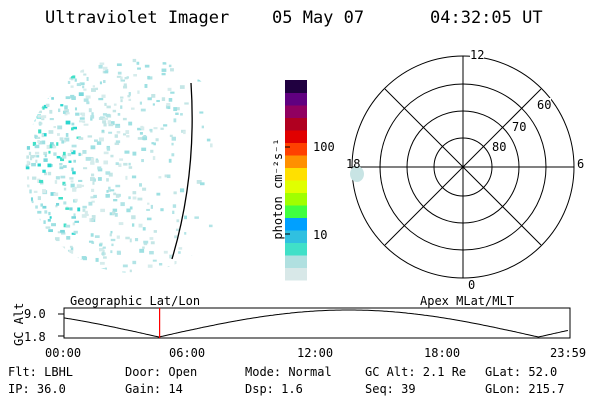 The width and height of the screenshot is (600, 400). Describe the element at coordinates (472, 285) in the screenshot. I see `mlt-label-0: 0` at that location.